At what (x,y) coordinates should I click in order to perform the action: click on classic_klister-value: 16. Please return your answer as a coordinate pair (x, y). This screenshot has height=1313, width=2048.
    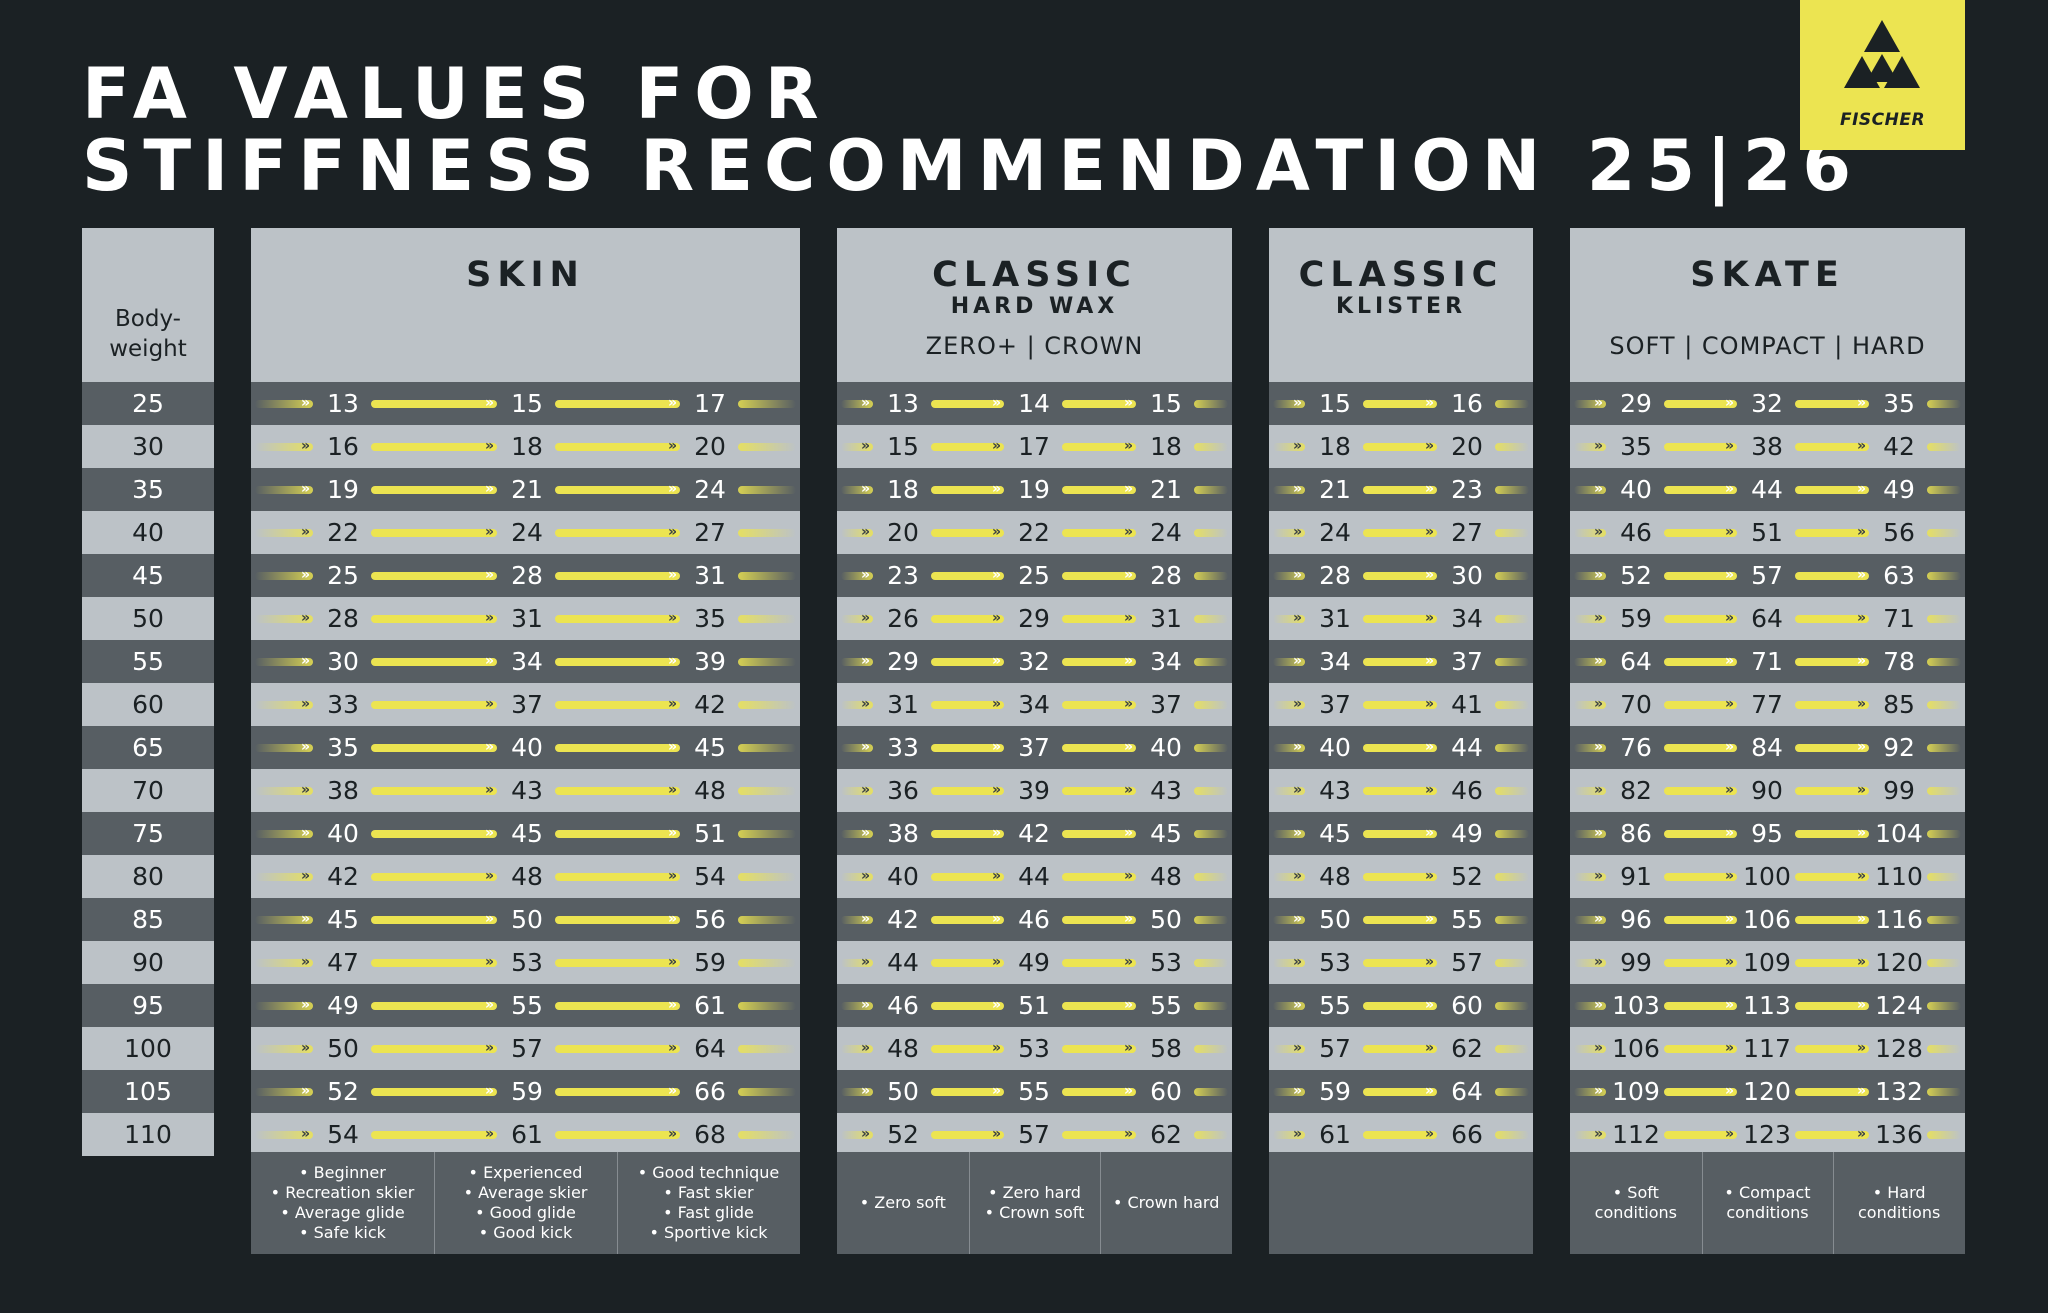
    Looking at the image, I should click on (1467, 403).